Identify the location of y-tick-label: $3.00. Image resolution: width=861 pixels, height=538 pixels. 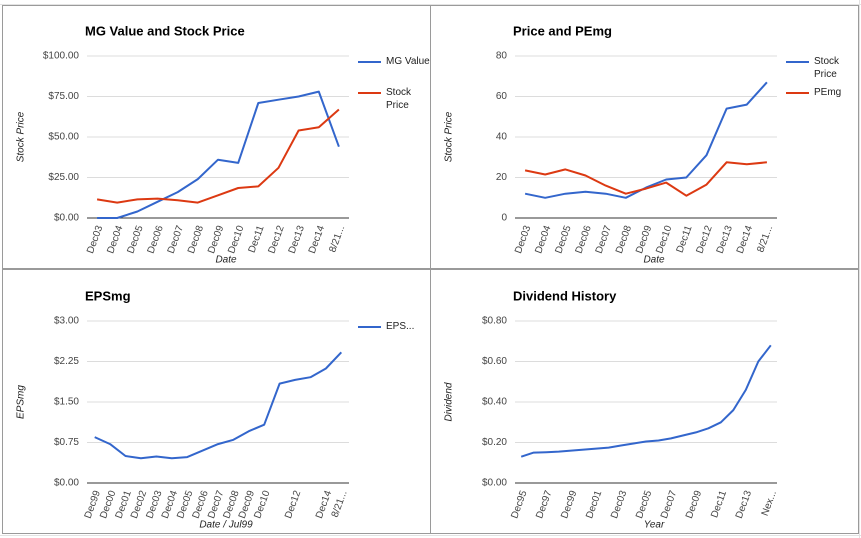
(66, 321).